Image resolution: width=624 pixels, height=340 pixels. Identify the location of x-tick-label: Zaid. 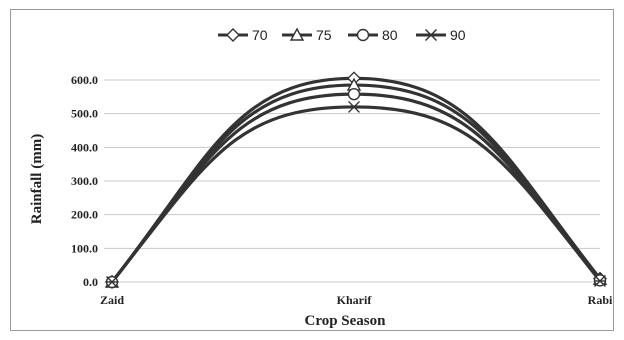
(112, 300).